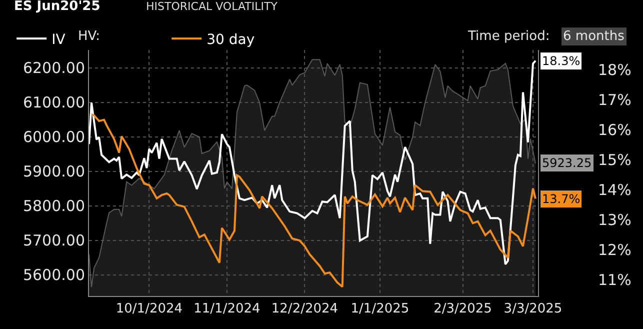  Describe the element at coordinates (615, 219) in the screenshot. I see `y2-tick-label: 13%` at that location.